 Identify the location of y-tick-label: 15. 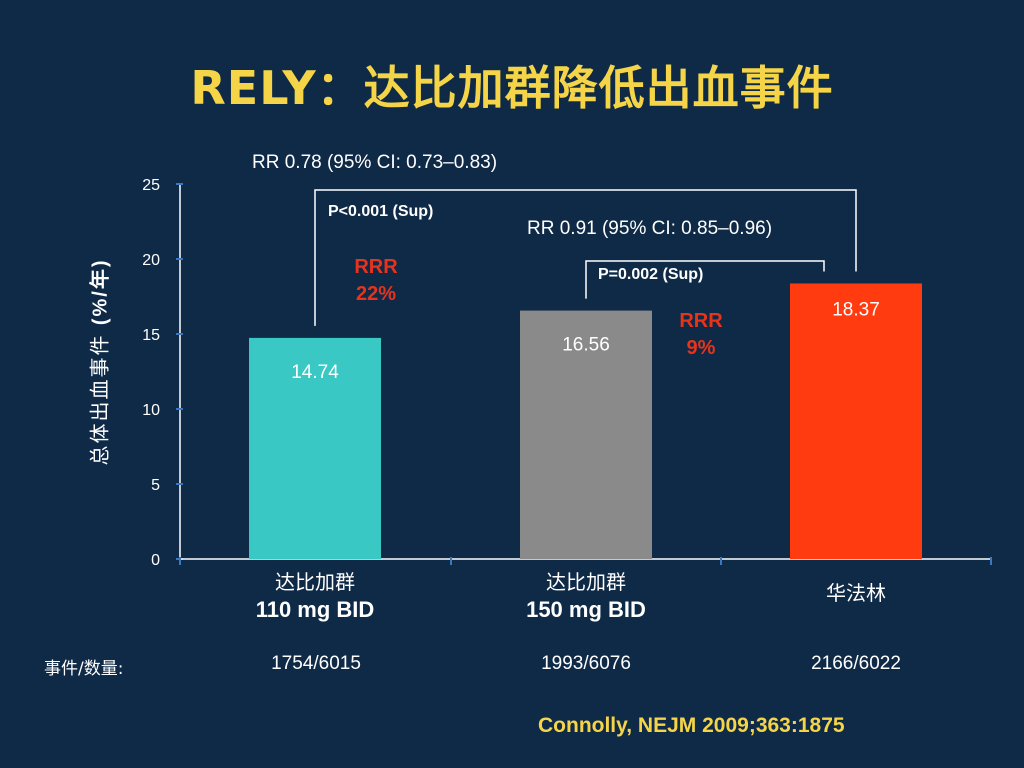
(151, 335).